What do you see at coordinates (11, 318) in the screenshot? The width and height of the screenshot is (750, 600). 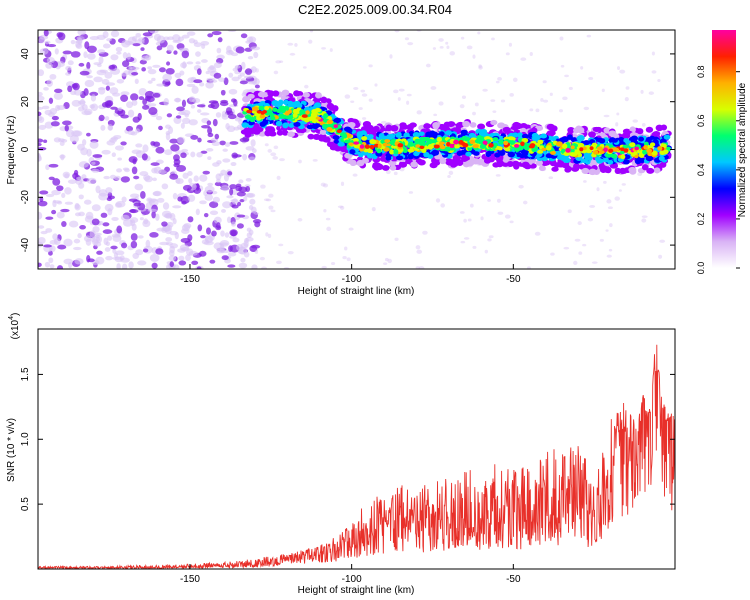 I see `snr-multiplier-exponent: 4` at bounding box center [11, 318].